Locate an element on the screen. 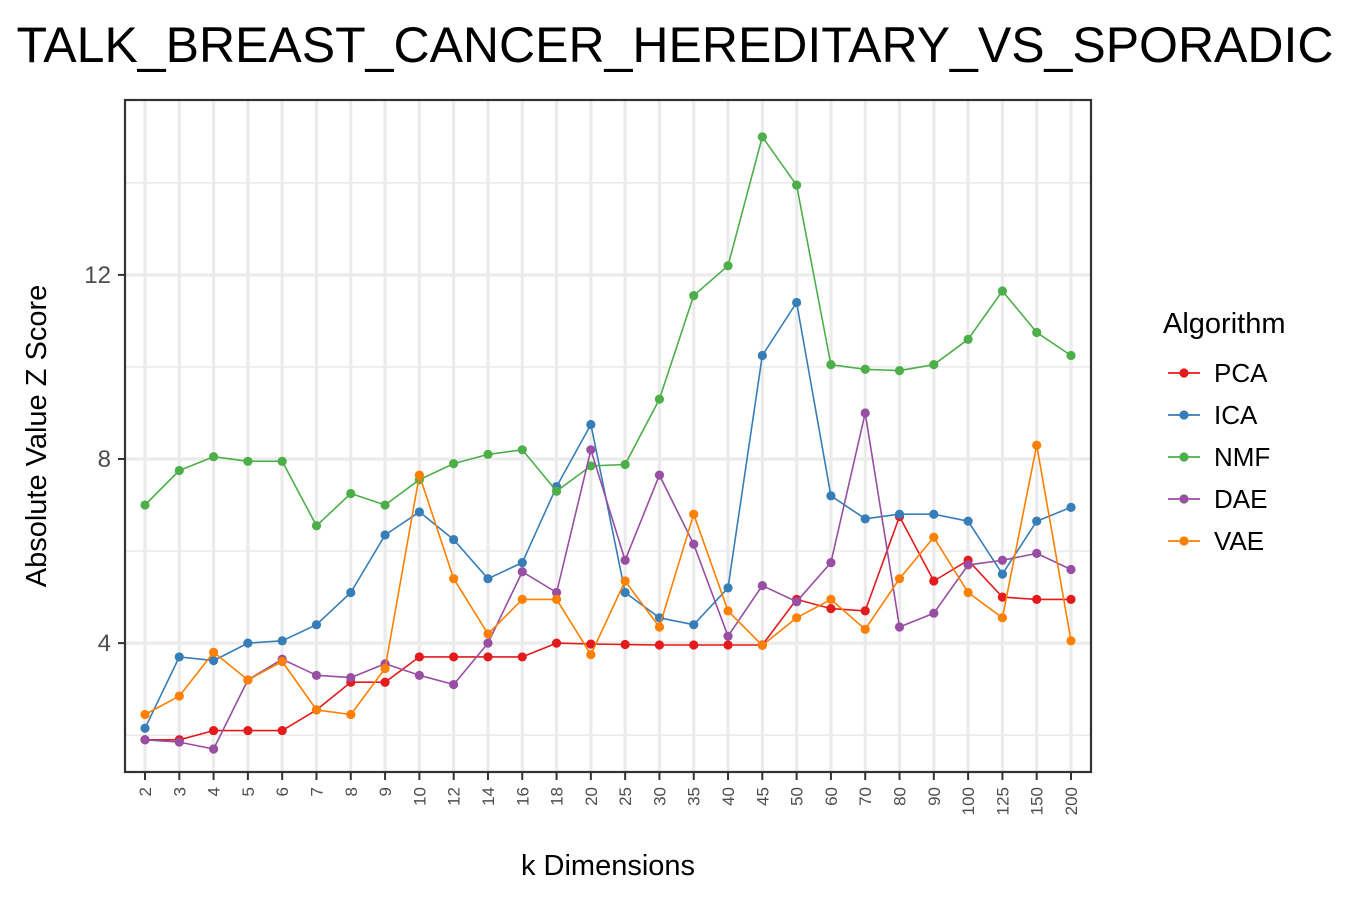 This screenshot has width=1350, height=900. legend-items: PCA ICA NMF DAE VAE is located at coordinates (1219, 457).